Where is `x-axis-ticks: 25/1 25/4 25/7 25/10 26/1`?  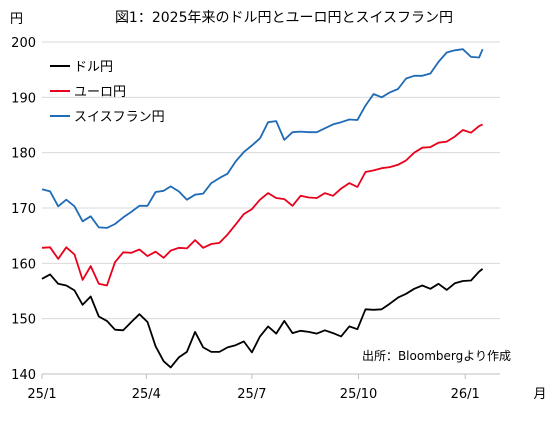
x-axis-ticks: 25/1 25/4 25/7 25/10 26/1 is located at coordinates (253, 388).